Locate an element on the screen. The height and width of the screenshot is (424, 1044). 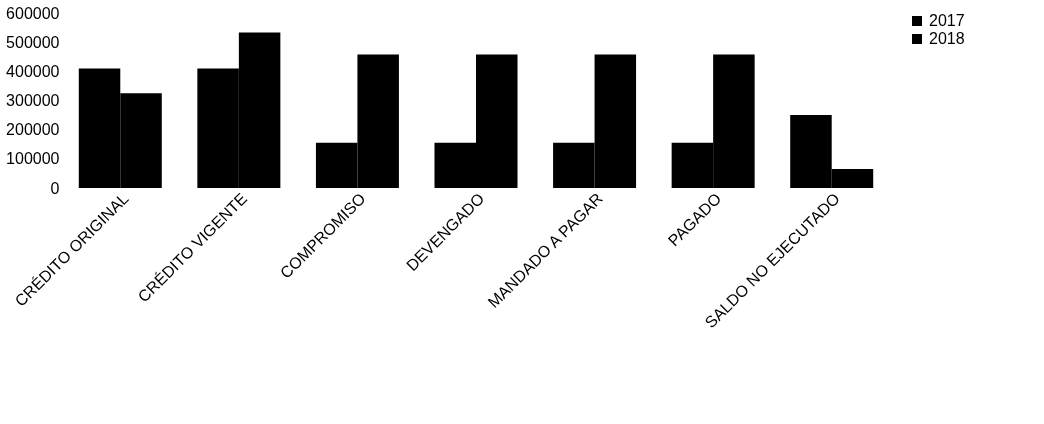
y-tick-label: 0 is located at coordinates (55, 188).